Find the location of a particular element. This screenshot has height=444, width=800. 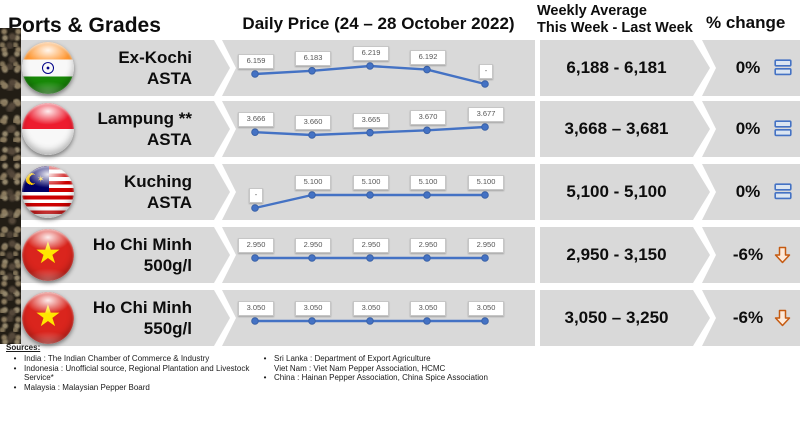

weekly-average-value: 3,668 – 3,681 is located at coordinates (616, 128).